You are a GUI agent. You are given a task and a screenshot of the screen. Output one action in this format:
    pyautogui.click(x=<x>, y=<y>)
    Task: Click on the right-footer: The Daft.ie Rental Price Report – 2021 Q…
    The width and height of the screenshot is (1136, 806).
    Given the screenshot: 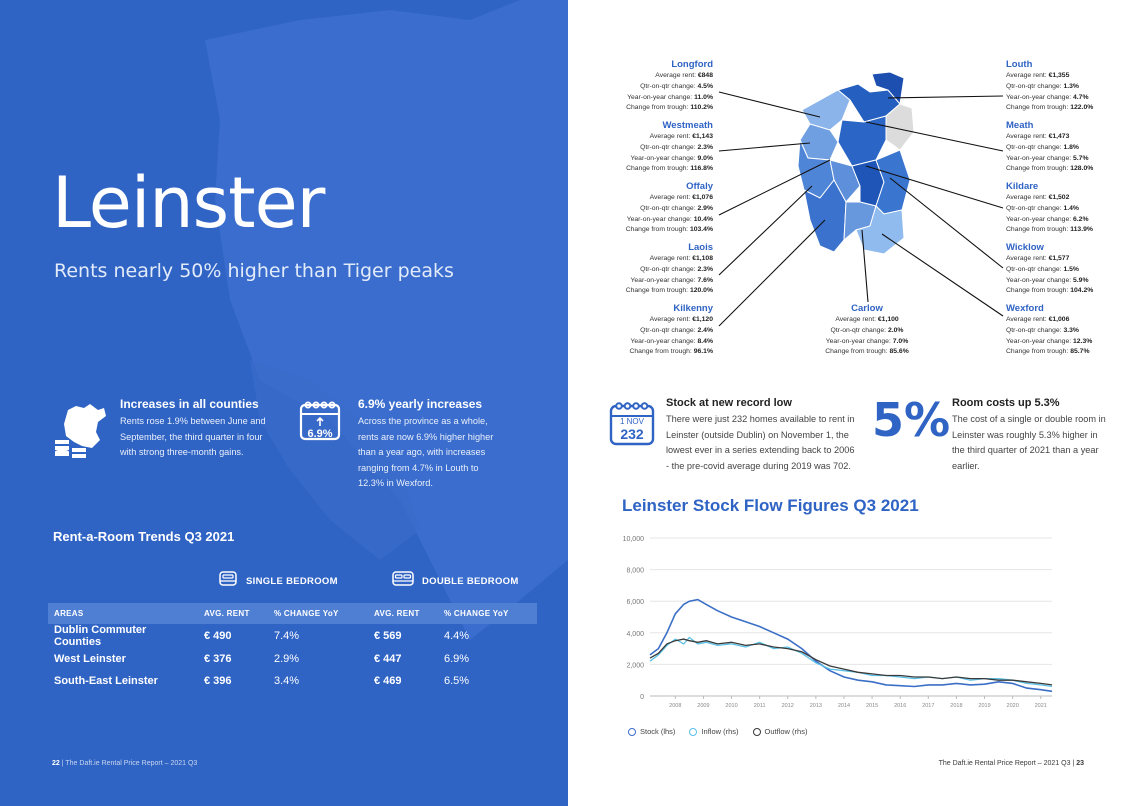 What is the action you would take?
    pyautogui.click(x=1011, y=763)
    